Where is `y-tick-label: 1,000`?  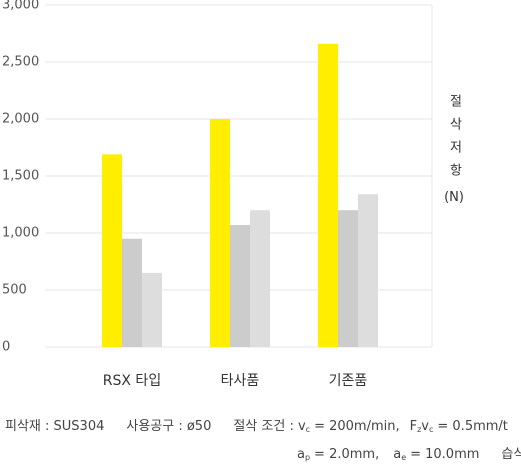
y-tick-label: 1,000 is located at coordinates (20, 233).